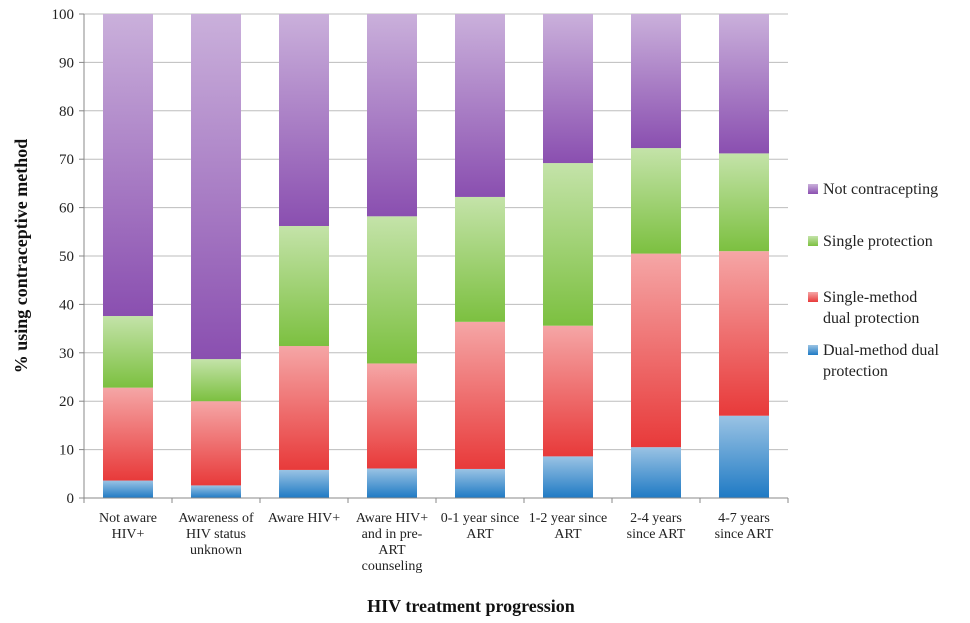  What do you see at coordinates (71, 499) in the screenshot?
I see `y-tick-label: 0` at bounding box center [71, 499].